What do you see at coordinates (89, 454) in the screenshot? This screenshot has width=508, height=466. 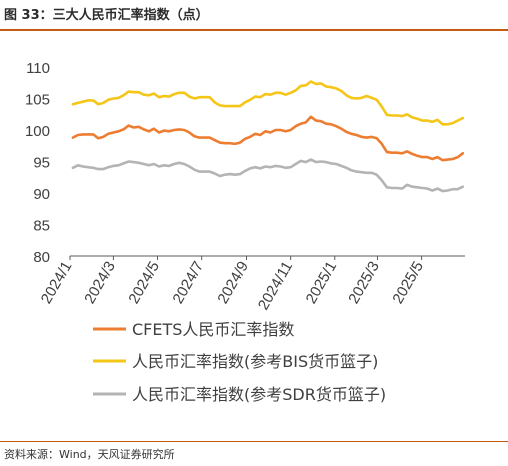 I see `source-note: 资料来源：Wind，天风证券研究所` at bounding box center [89, 454].